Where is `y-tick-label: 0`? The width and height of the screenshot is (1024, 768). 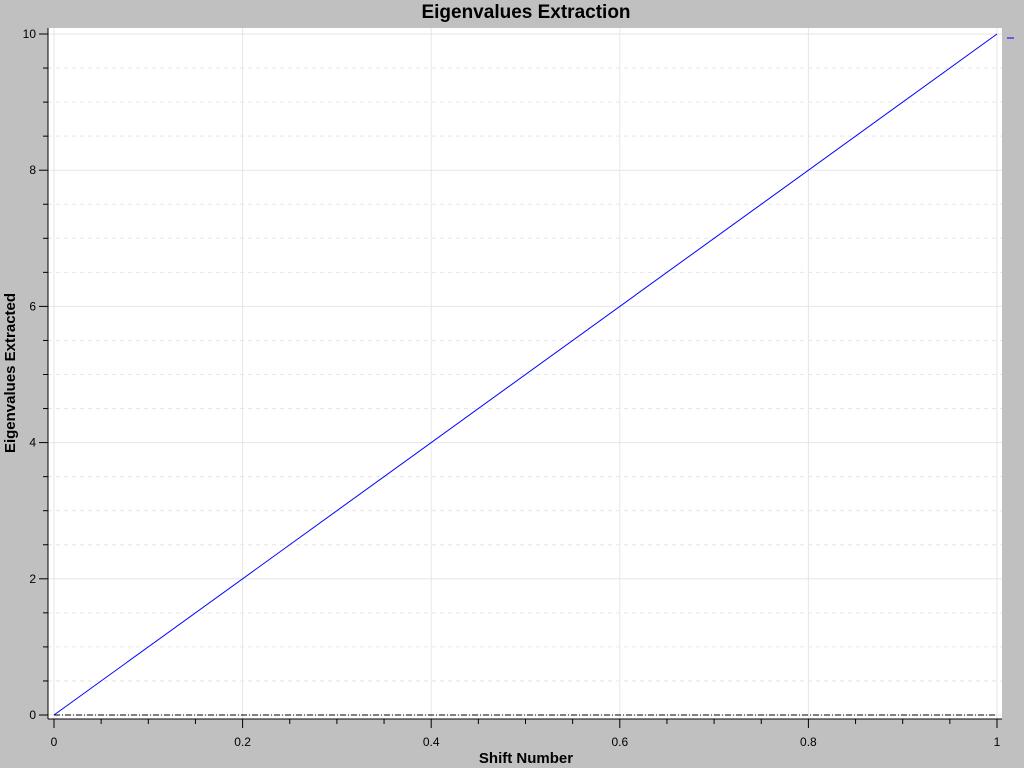 y-tick-label: 0 is located at coordinates (32, 715).